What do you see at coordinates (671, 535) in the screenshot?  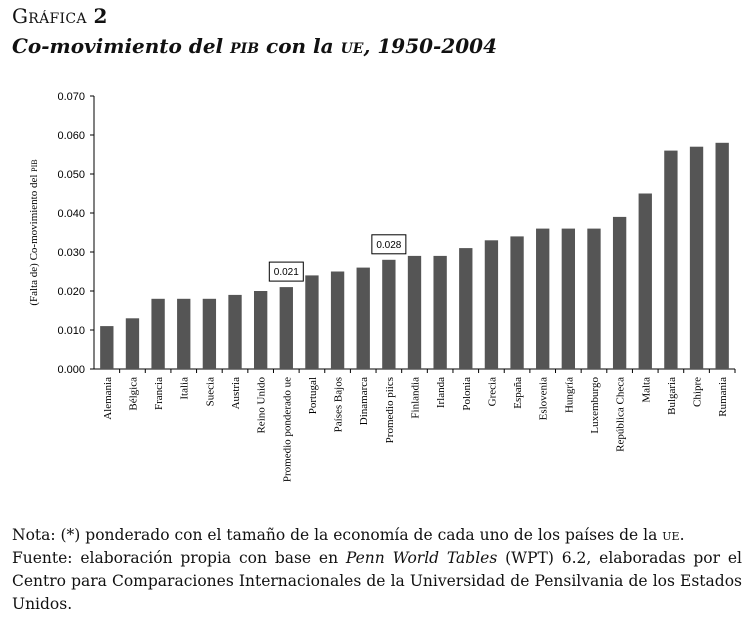 I see `note-text: ue` at bounding box center [671, 535].